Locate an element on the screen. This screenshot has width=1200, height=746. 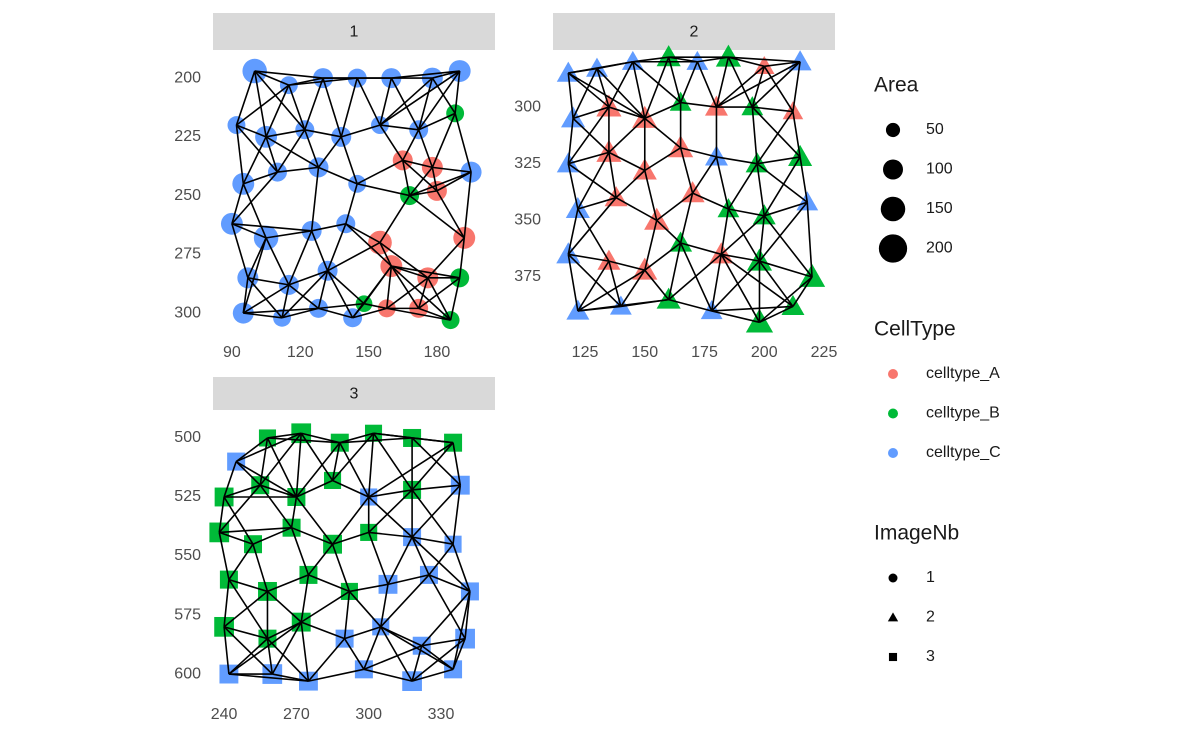
y-tick-label: 275 is located at coordinates (187, 254).